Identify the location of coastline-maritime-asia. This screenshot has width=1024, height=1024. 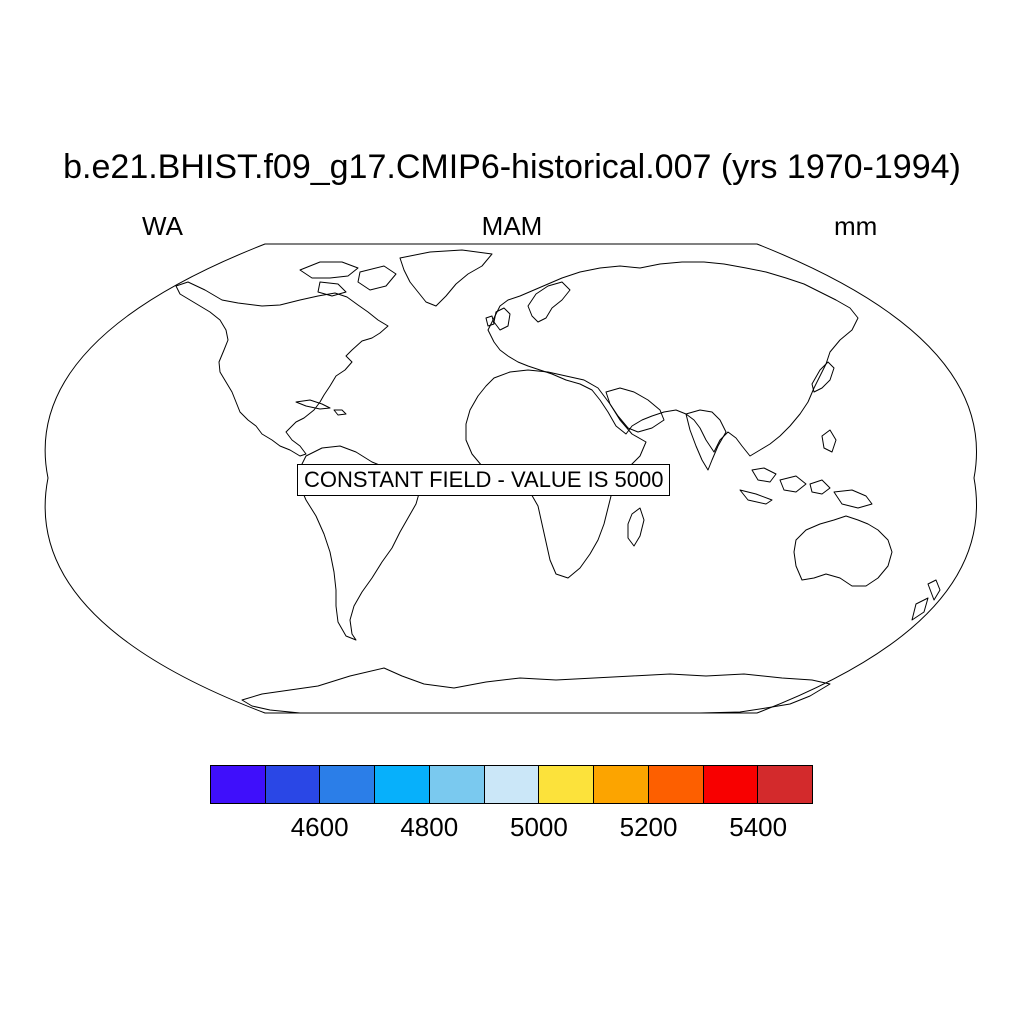
(806, 469).